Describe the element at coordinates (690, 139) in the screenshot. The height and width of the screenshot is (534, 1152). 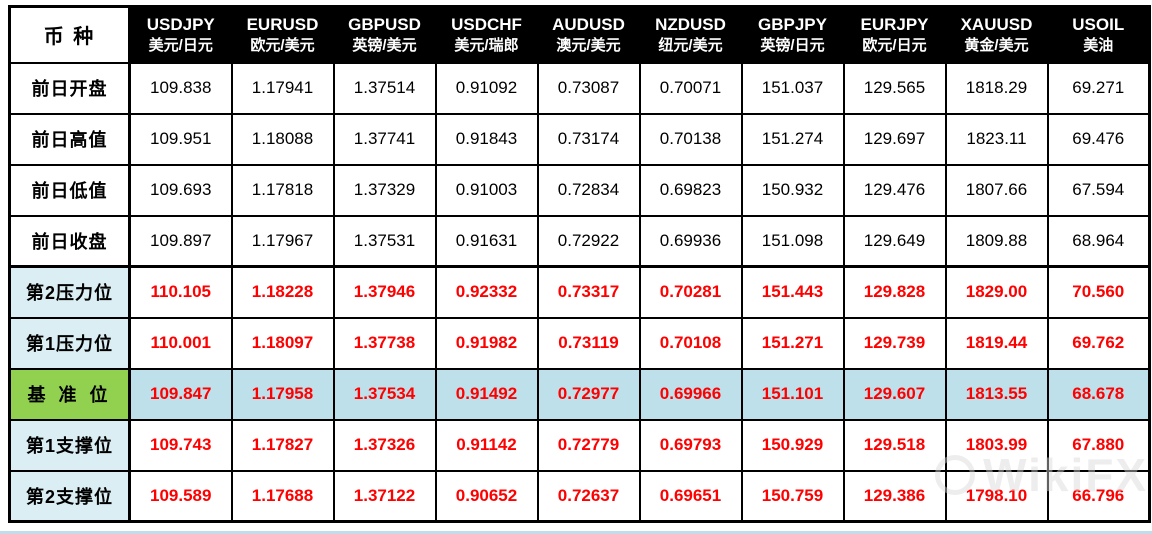
I see `value-cell: 0.70138` at that location.